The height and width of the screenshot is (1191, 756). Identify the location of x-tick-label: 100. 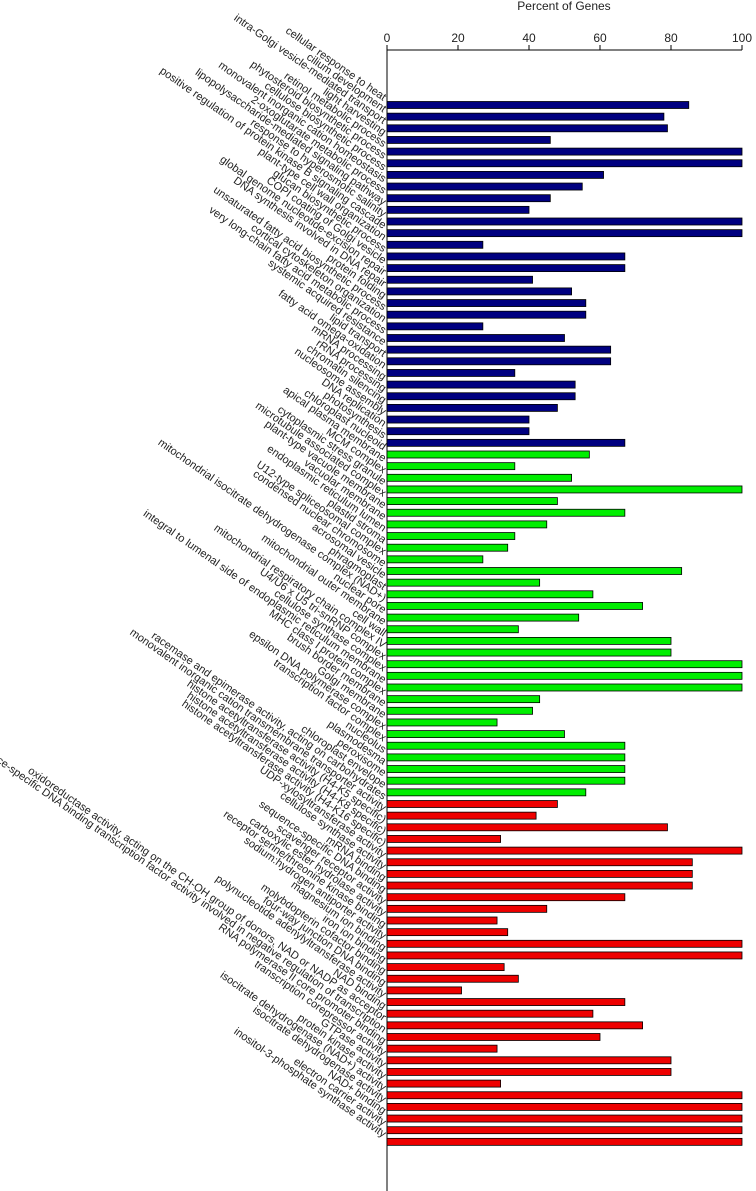
(742, 38).